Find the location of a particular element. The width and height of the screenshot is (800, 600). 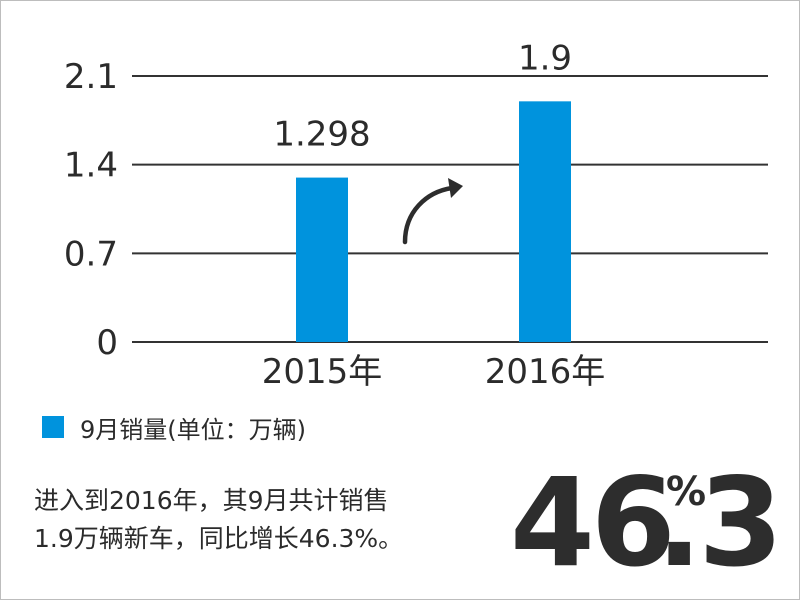

y-tick-label-0: 0 is located at coordinates (107, 343).